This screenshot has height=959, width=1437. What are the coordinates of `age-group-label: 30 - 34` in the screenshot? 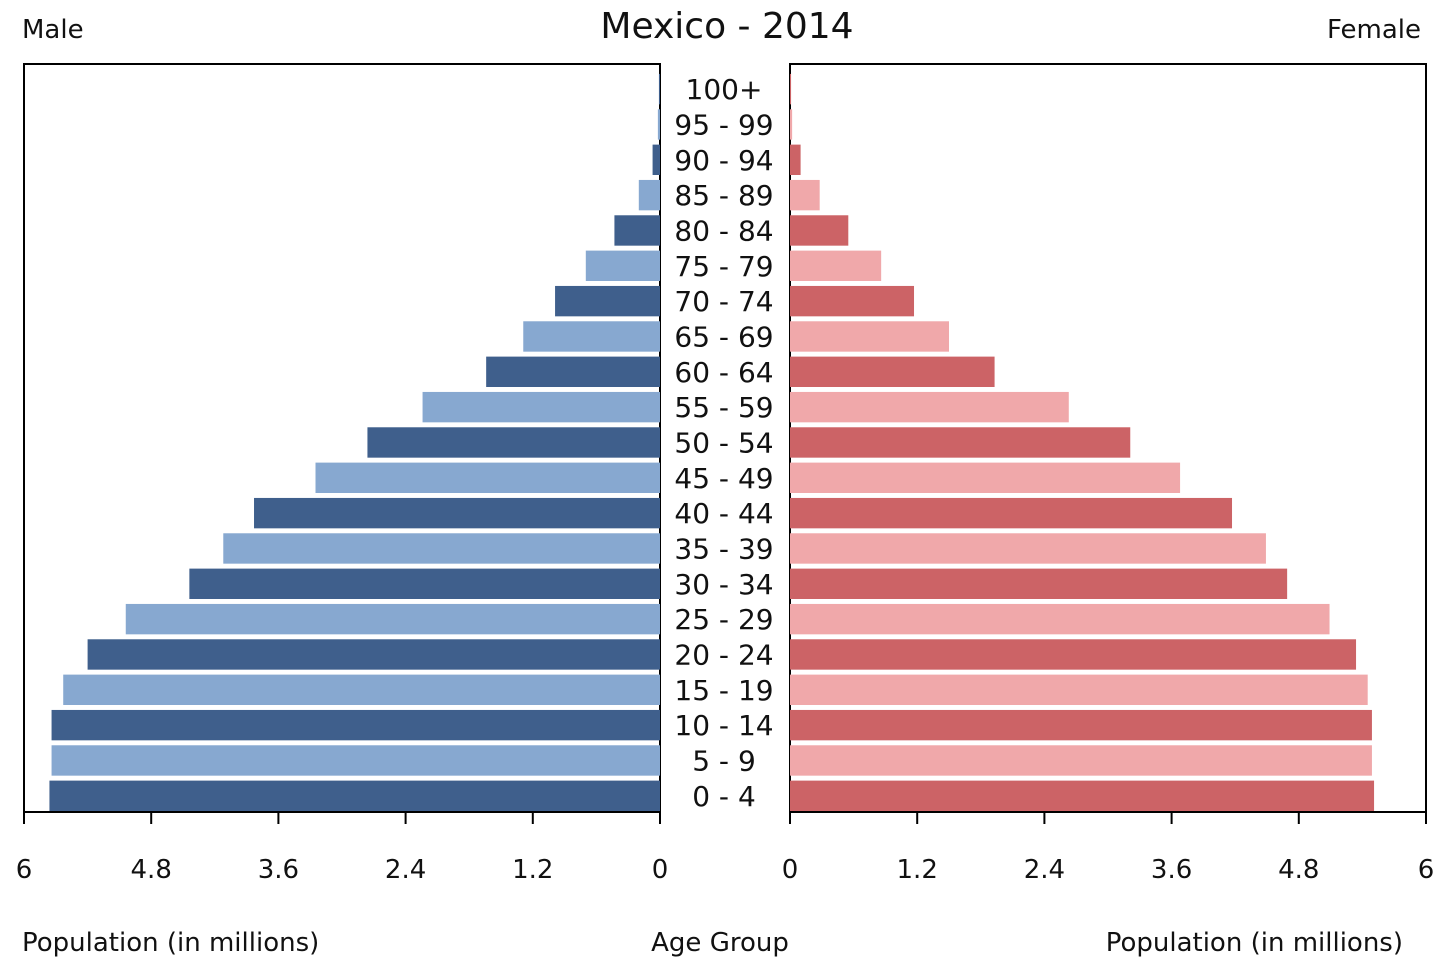 It's located at (723, 584).